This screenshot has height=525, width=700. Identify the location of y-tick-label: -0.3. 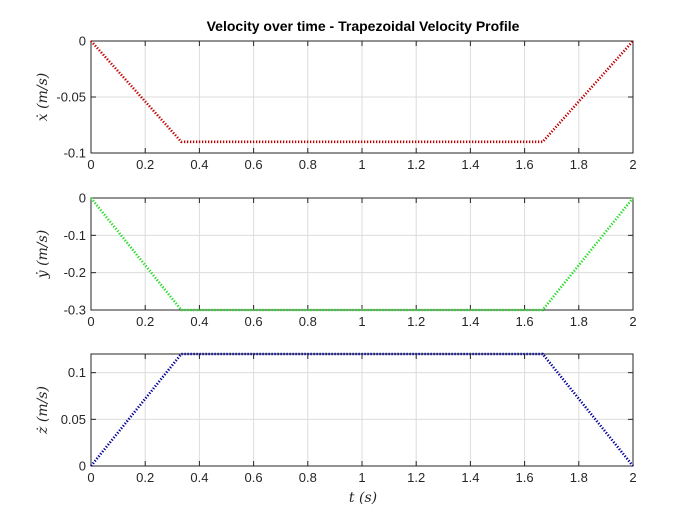
(75, 310).